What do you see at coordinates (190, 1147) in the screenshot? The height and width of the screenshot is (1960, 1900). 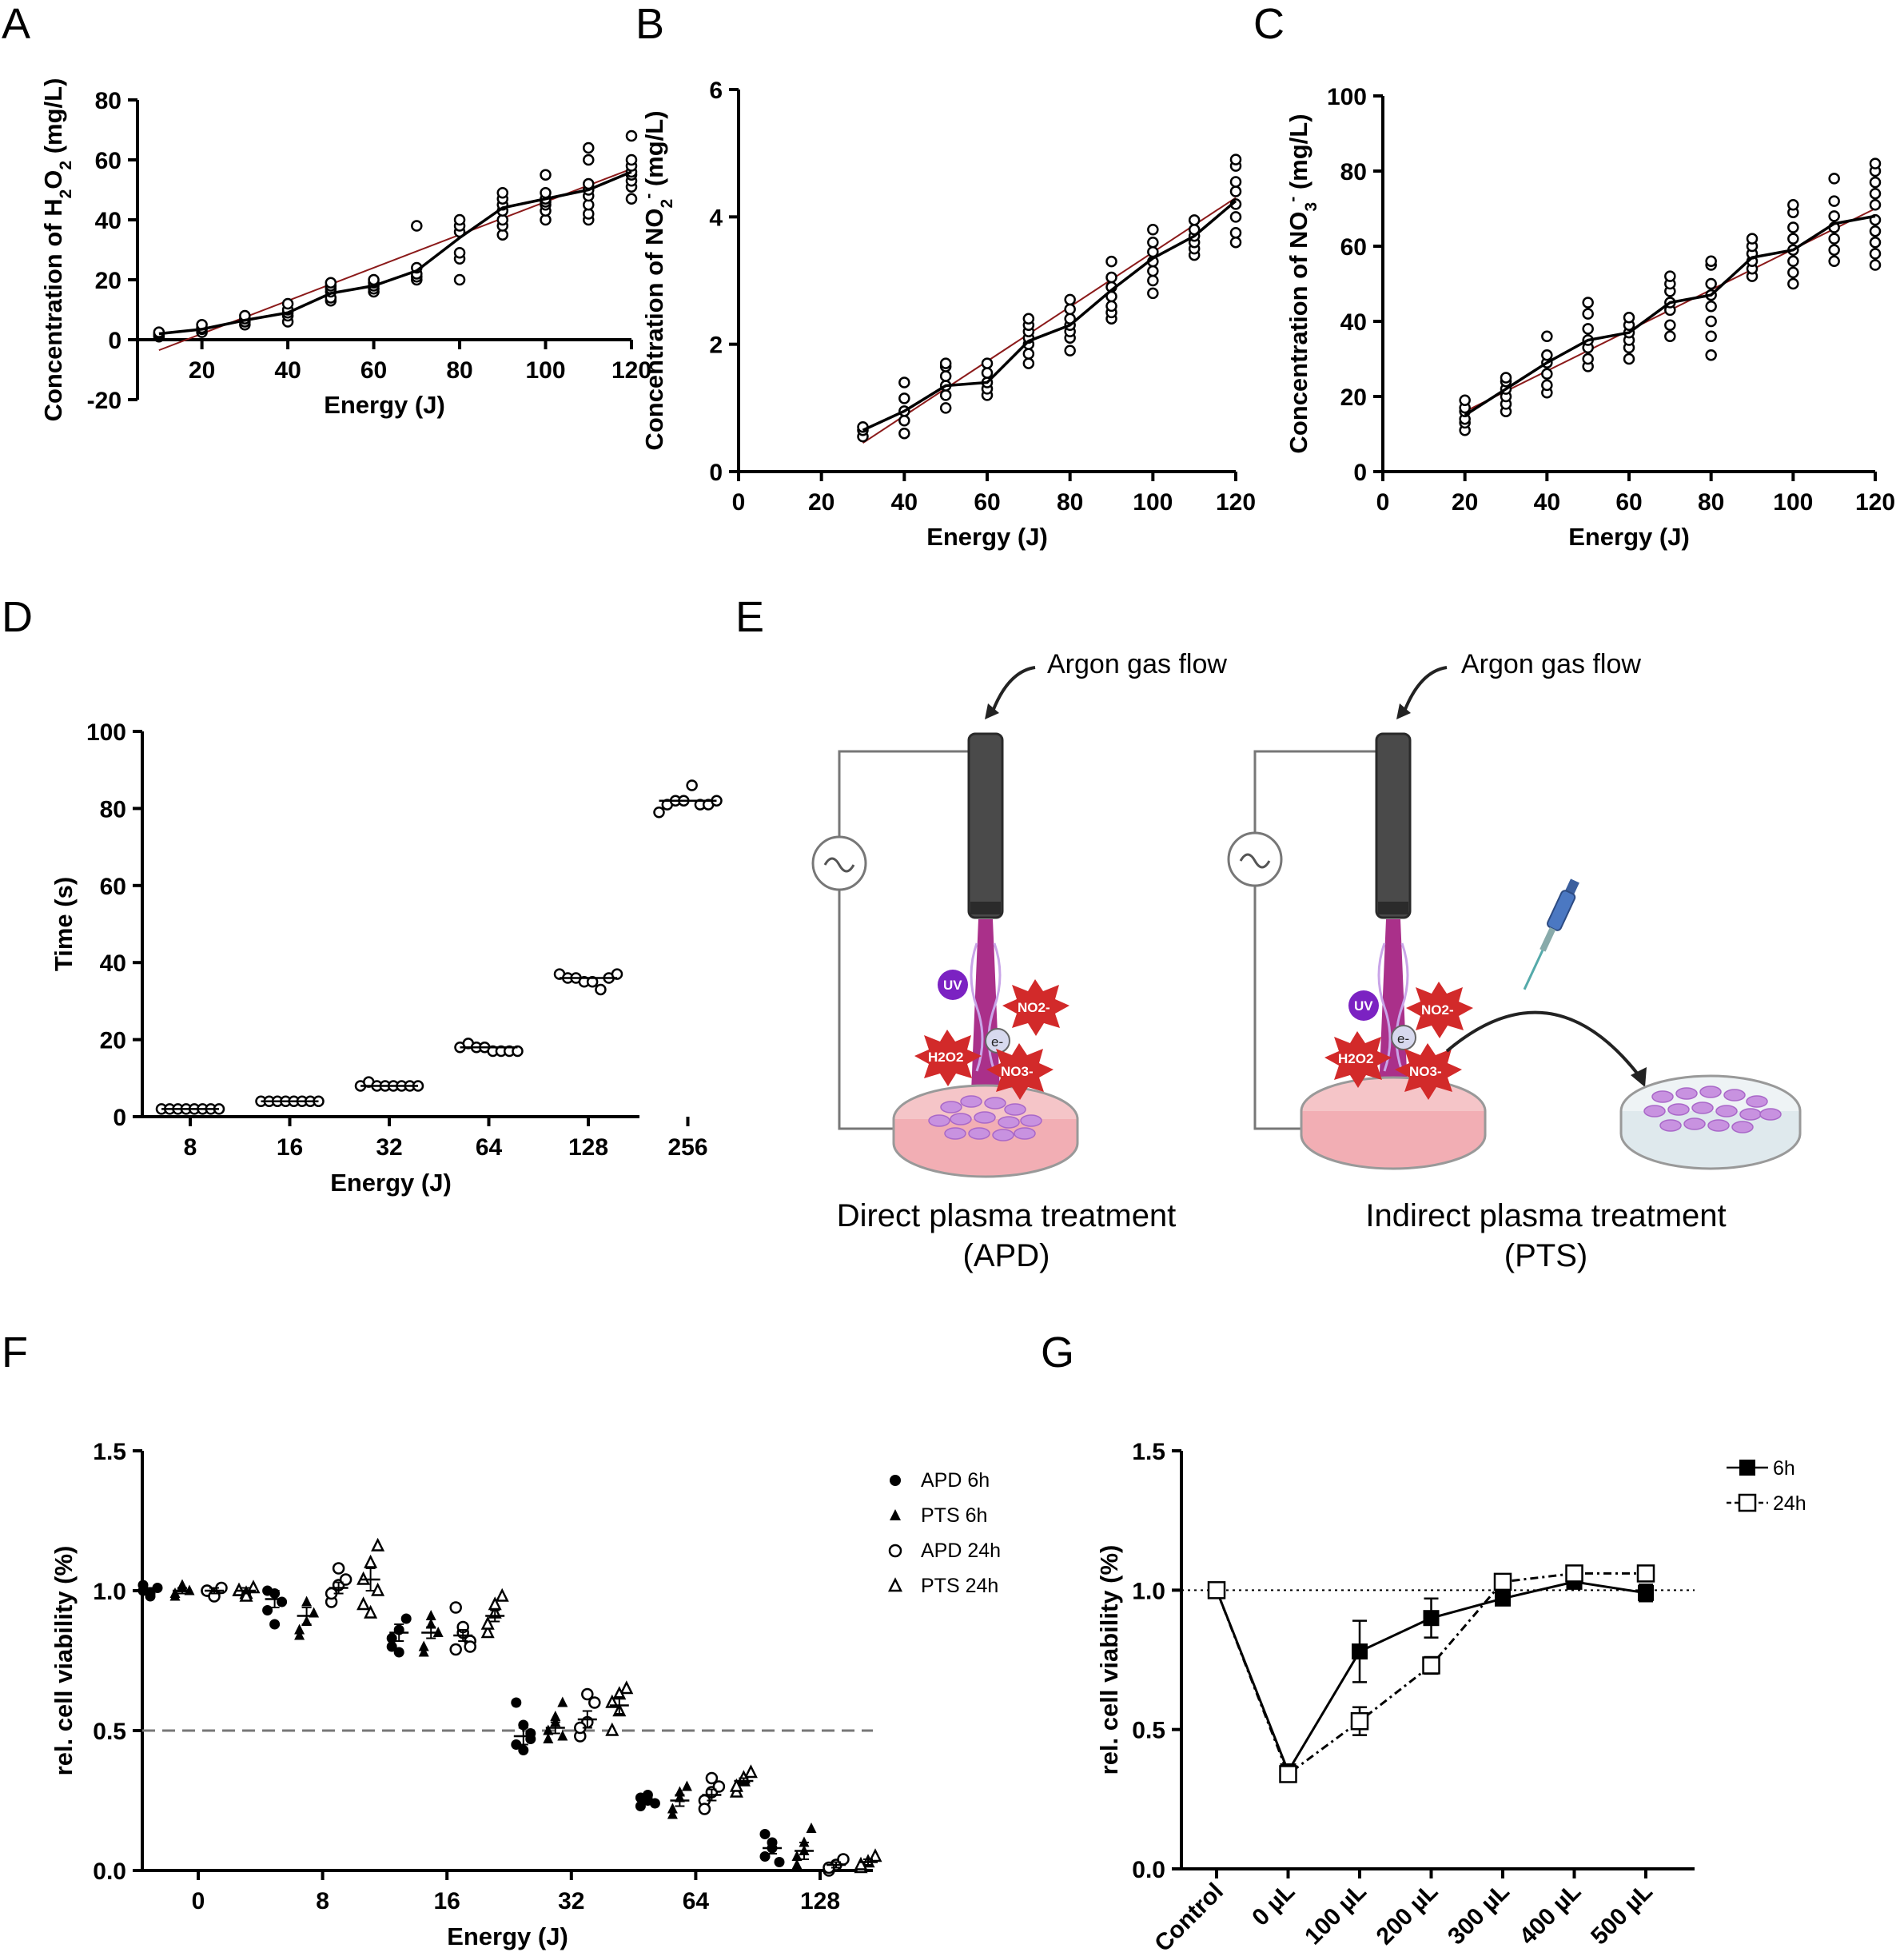 I see `x-tick-label: 8` at bounding box center [190, 1147].